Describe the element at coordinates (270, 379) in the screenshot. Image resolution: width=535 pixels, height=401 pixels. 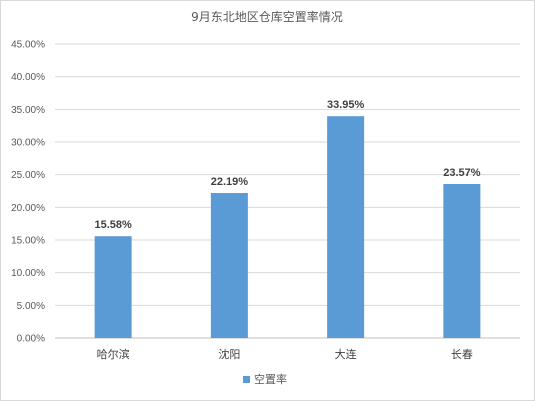
I see `legend-label: 空置率` at that location.